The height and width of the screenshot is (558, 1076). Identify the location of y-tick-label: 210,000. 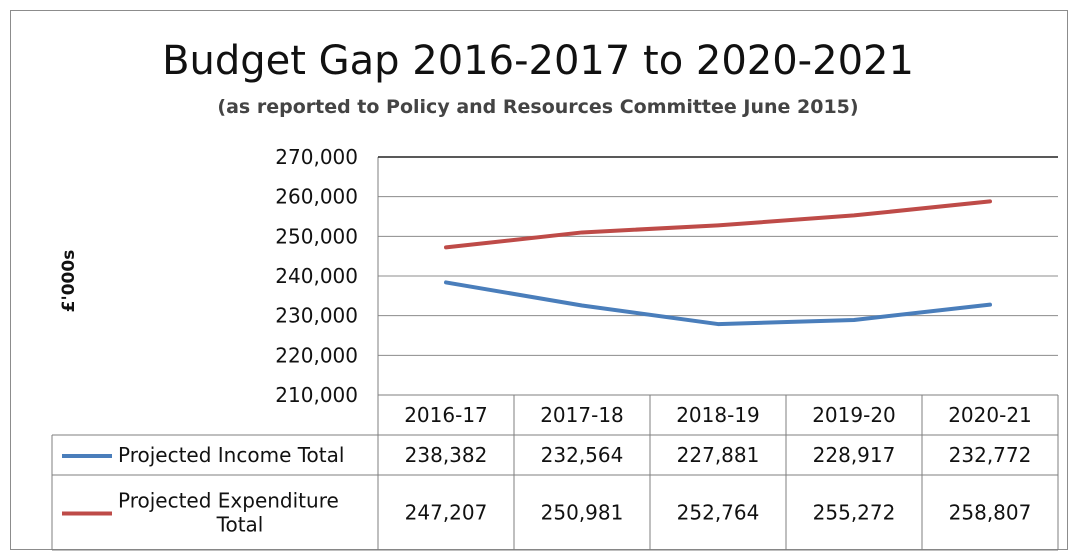
(316, 395).